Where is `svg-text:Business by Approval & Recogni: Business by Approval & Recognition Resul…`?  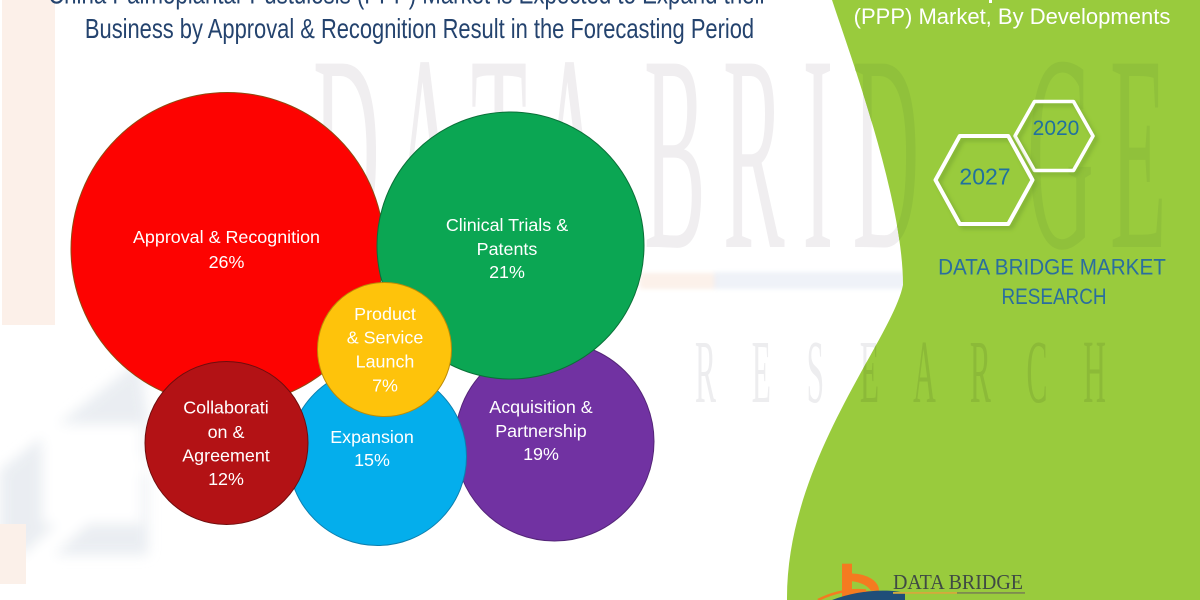 svg-text:Business by Approval & Recogni: Business by Approval & Recognition Resul… is located at coordinates (419, 28).